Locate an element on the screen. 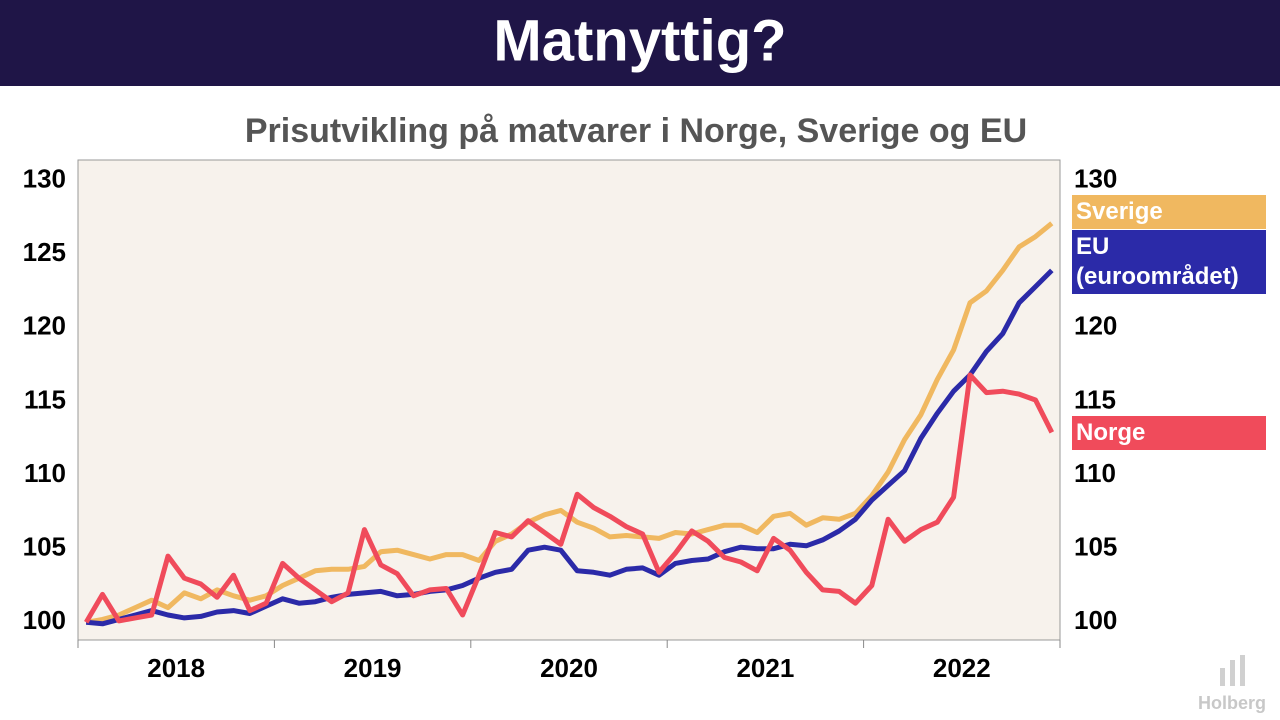 Image resolution: width=1280 pixels, height=720 pixels. y-tick-label: 125 is located at coordinates (44, 252).